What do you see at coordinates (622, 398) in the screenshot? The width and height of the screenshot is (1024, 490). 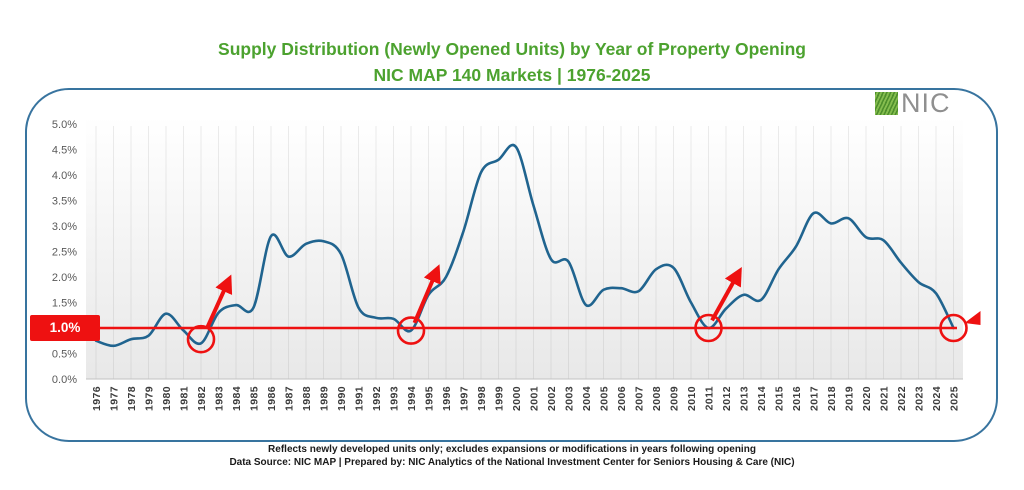 I see `x-axis-label: 2006` at bounding box center [622, 398].